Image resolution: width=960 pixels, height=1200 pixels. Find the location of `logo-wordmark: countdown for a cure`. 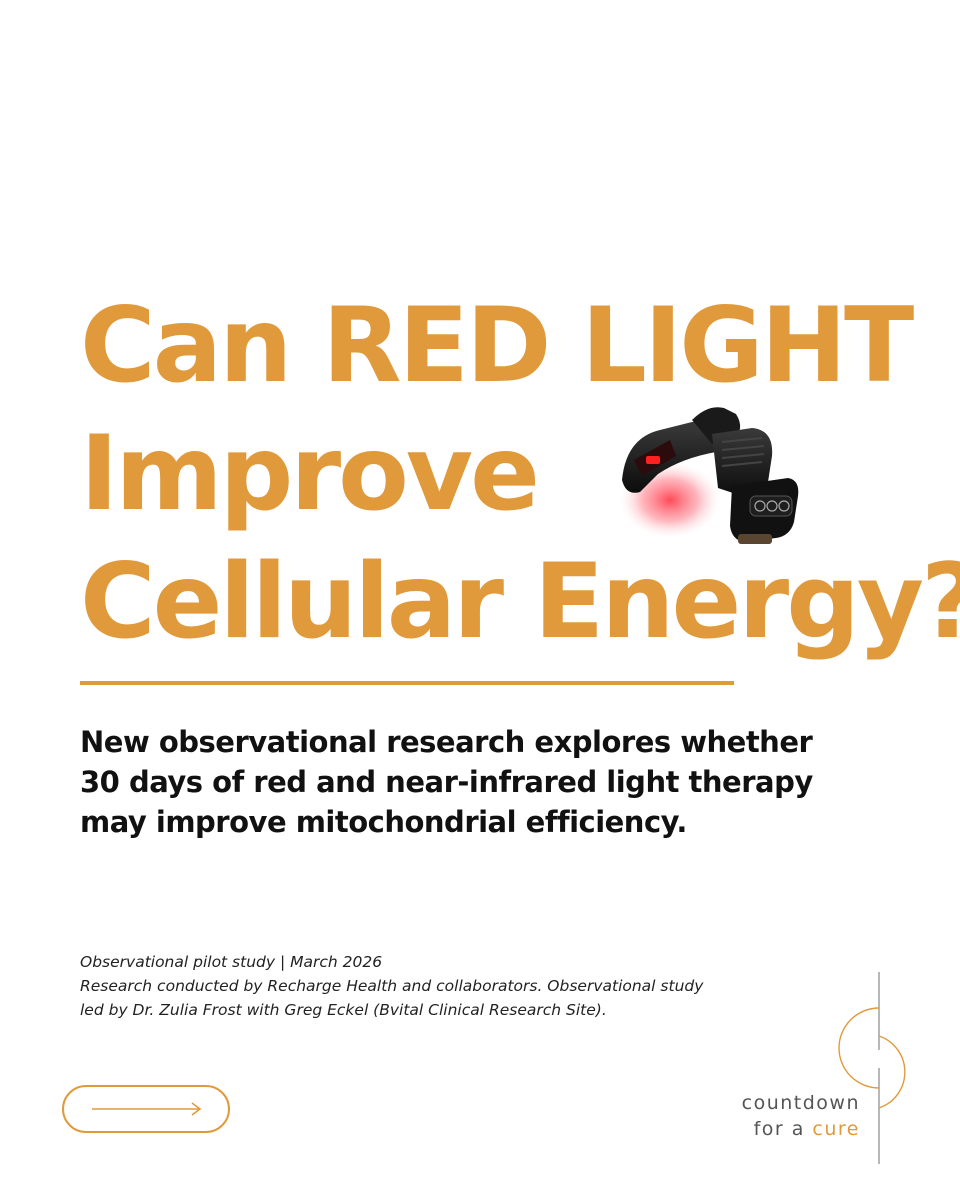

logo-wordmark: countdown for a cure is located at coordinates (801, 1116).